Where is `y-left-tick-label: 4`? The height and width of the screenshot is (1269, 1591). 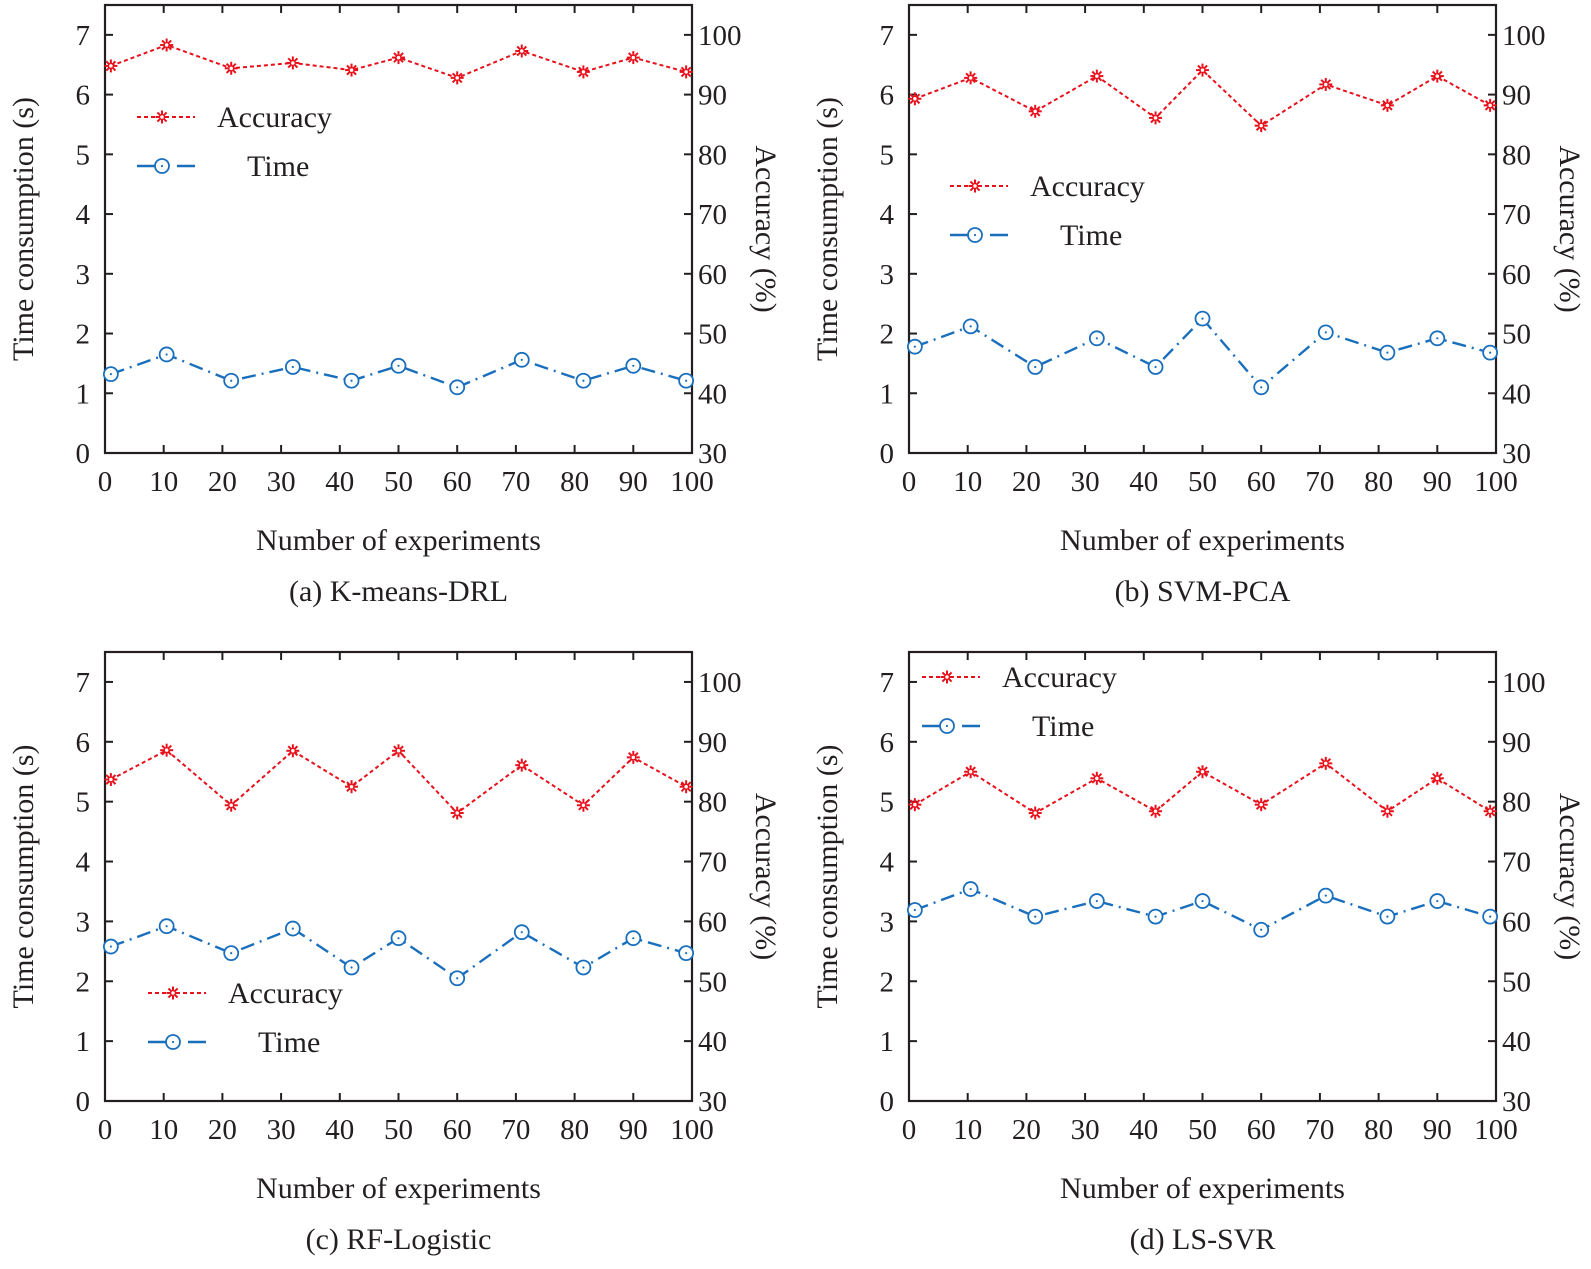
y-left-tick-label: 4 is located at coordinates (887, 215).